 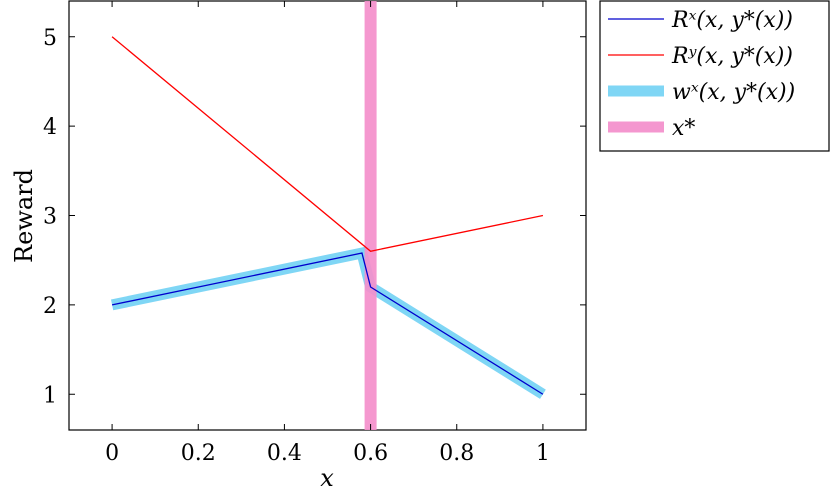 I want to click on x-tick-label: 0, so click(x=112, y=453).